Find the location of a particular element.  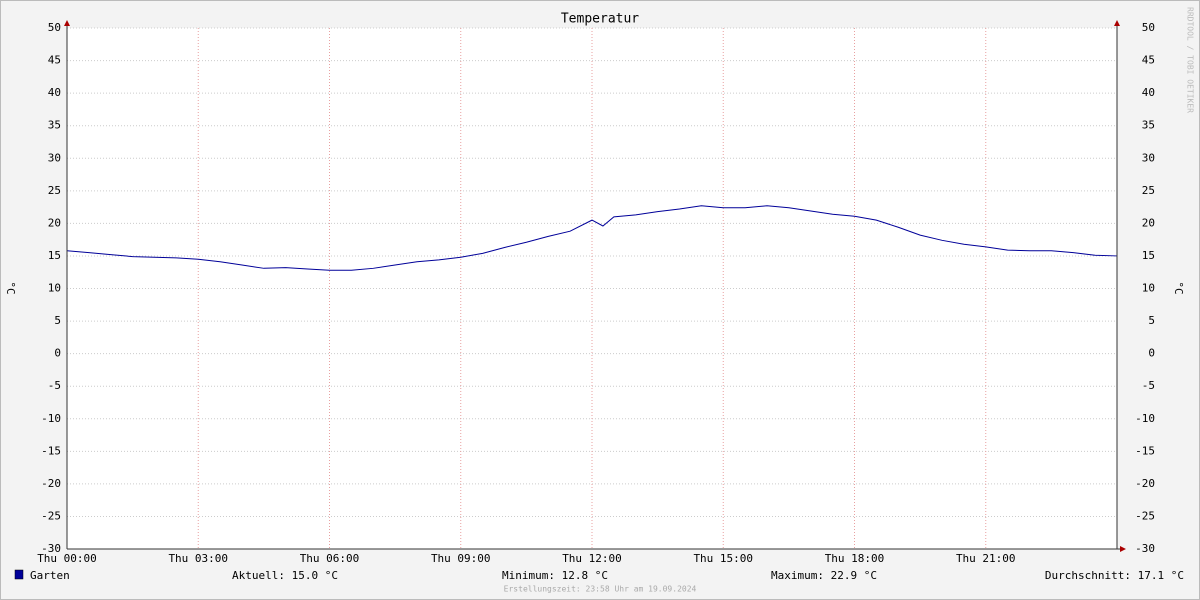

legend-swatch is located at coordinates (19, 574).